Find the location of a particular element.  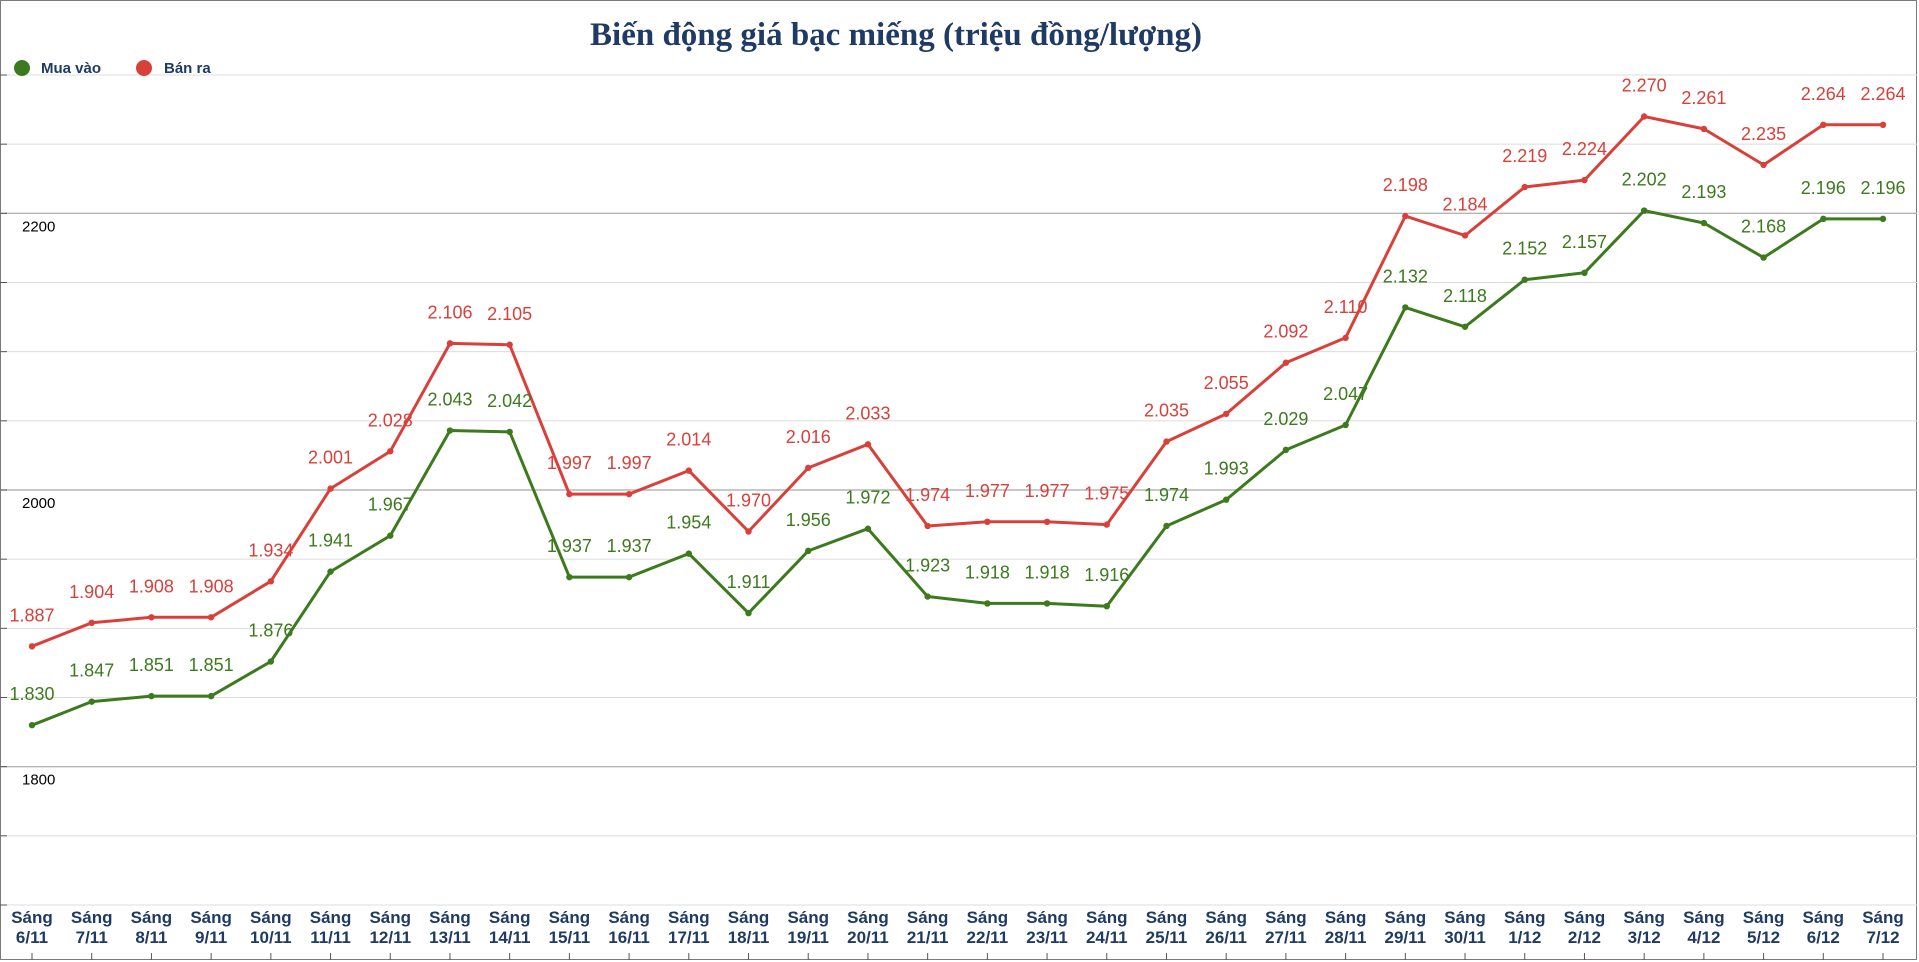

x-tick-label-date: 24/11 is located at coordinates (1107, 937).